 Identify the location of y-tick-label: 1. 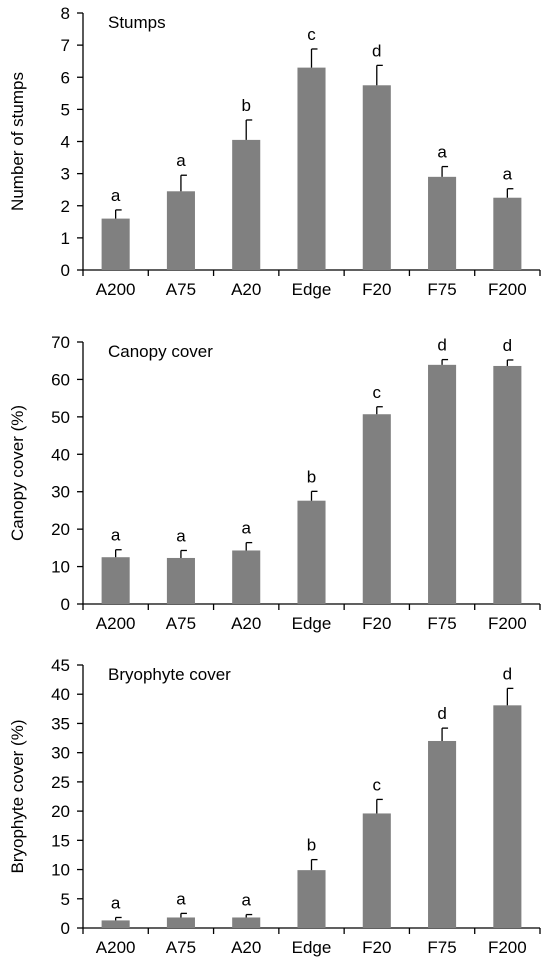
(65, 238).